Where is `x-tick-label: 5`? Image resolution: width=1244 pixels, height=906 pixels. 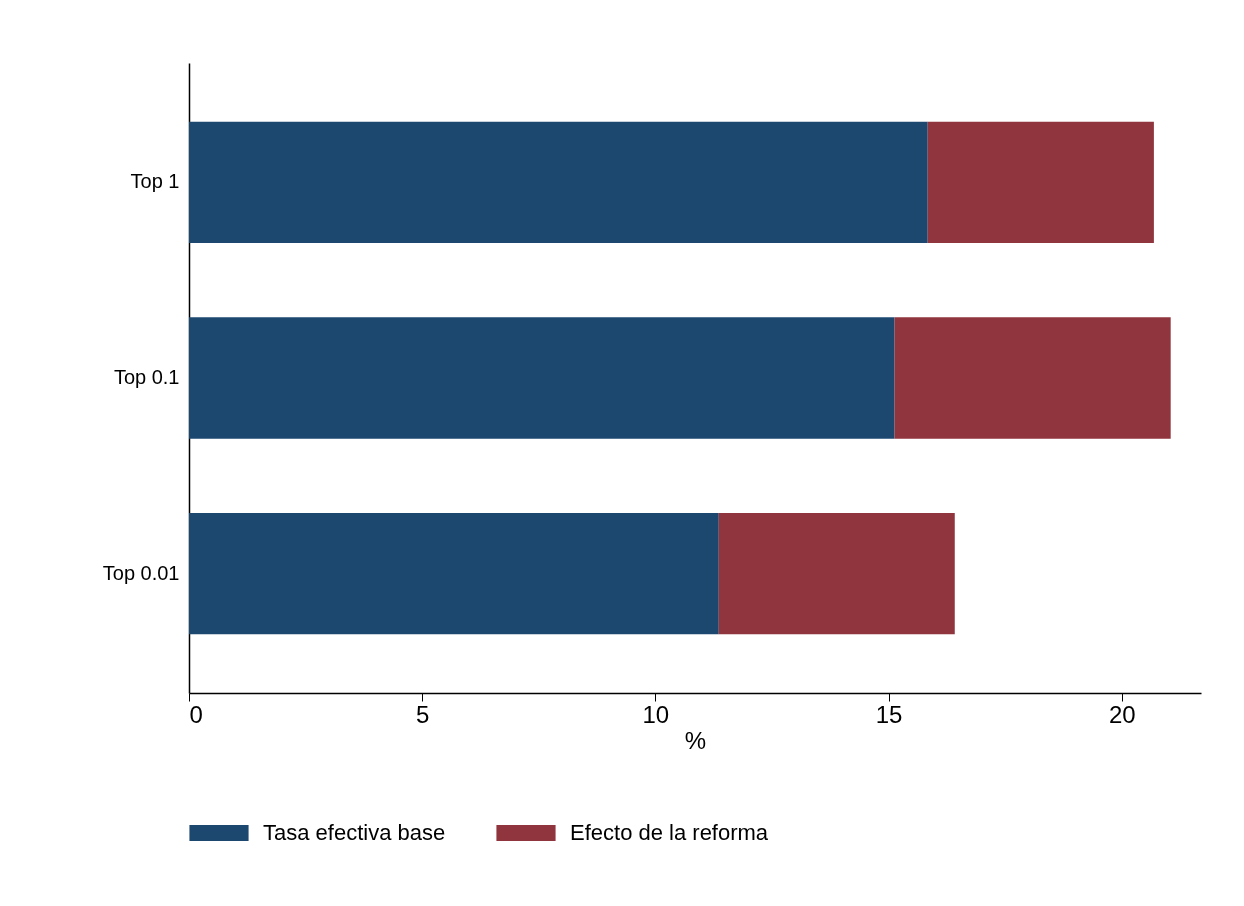
x-tick-label: 5 is located at coordinates (423, 714).